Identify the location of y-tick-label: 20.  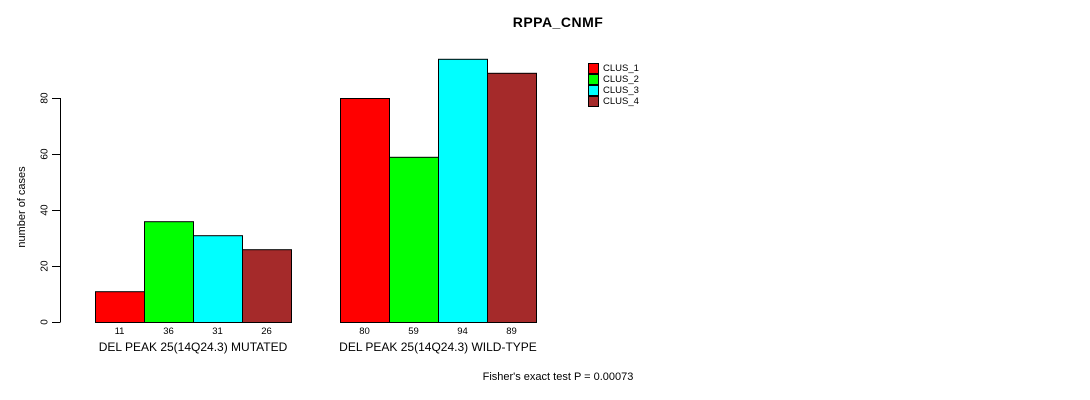
(45, 266).